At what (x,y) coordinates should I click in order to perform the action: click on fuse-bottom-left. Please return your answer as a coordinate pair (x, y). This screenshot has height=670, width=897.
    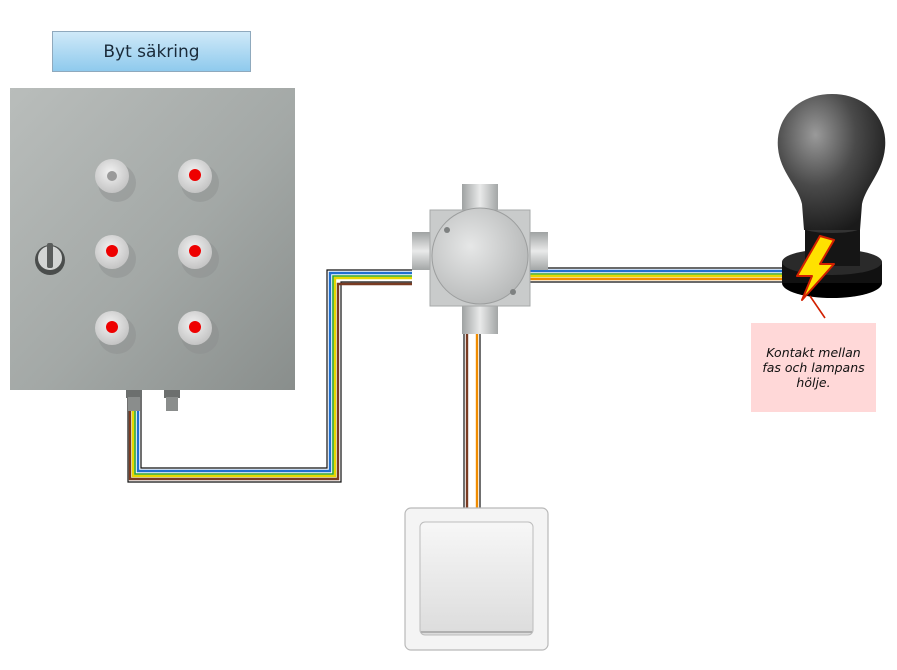
    Looking at the image, I should click on (115, 332).